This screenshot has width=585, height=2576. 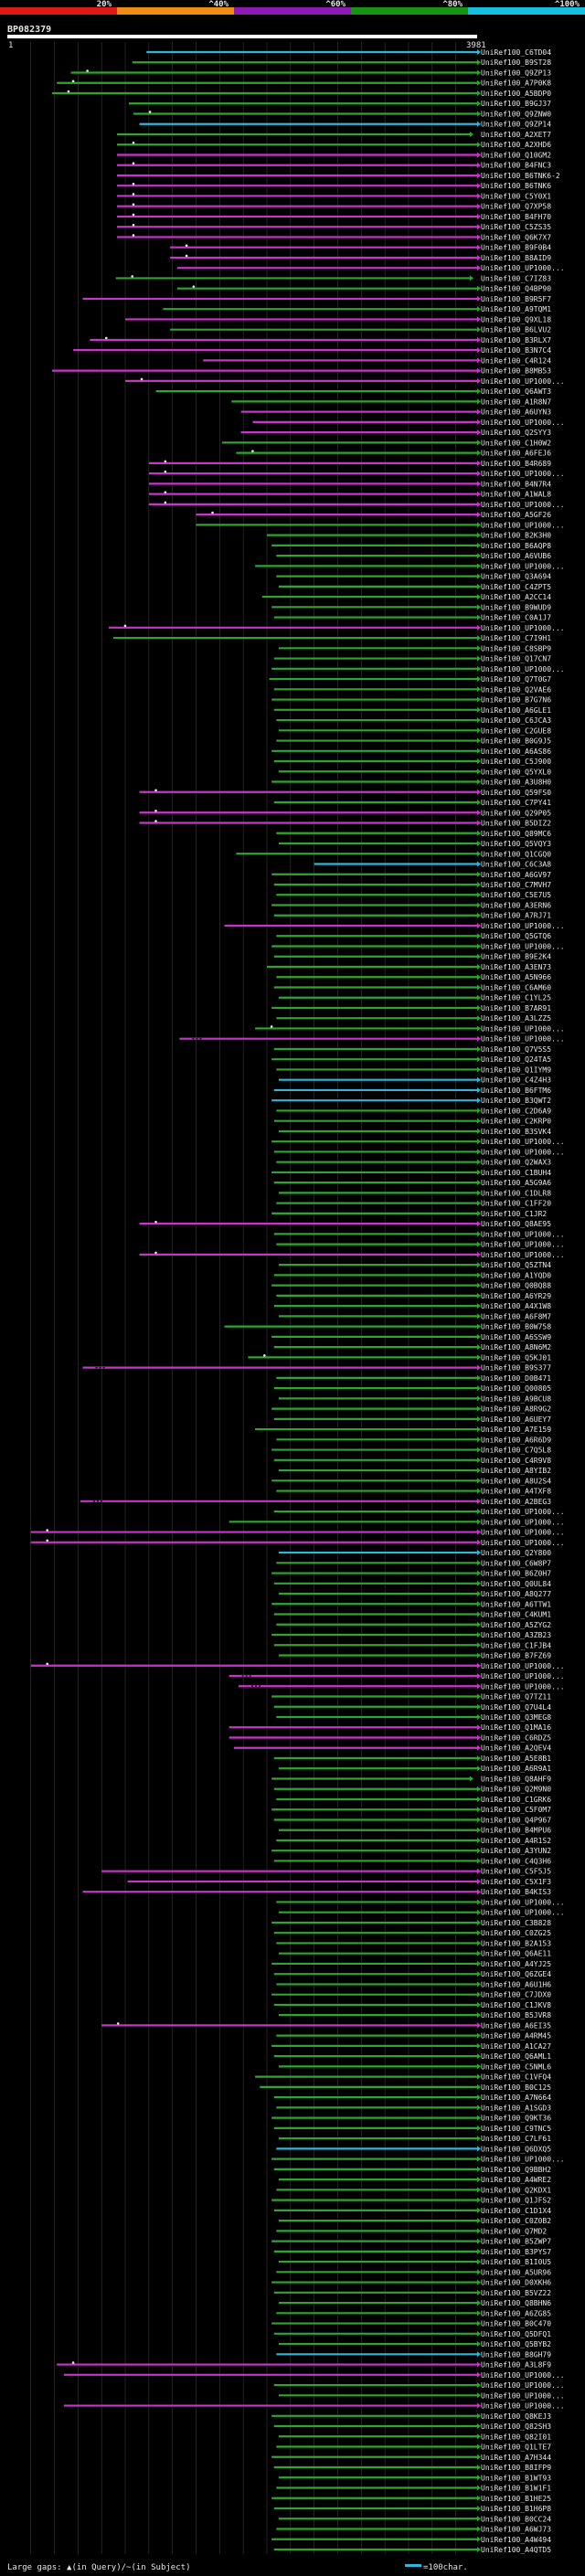 What do you see at coordinates (516, 751) in the screenshot?
I see `hit-label: UniRef100_A6AS86` at bounding box center [516, 751].